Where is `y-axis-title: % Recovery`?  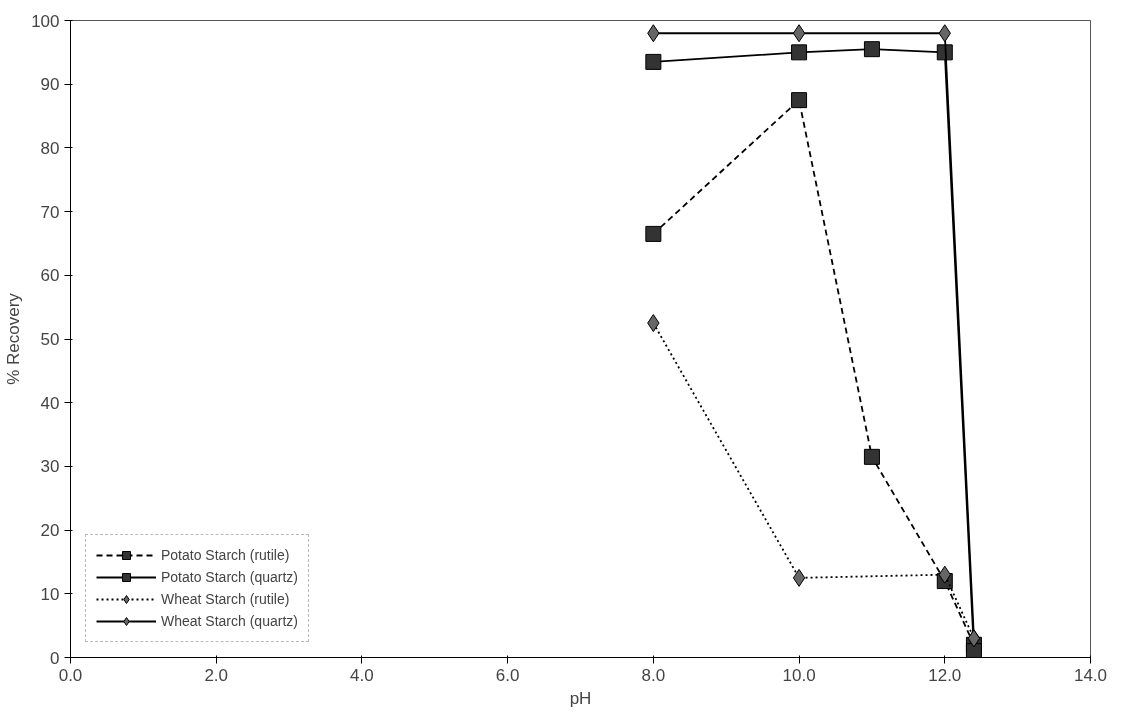
y-axis-title: % Recovery is located at coordinates (14, 338).